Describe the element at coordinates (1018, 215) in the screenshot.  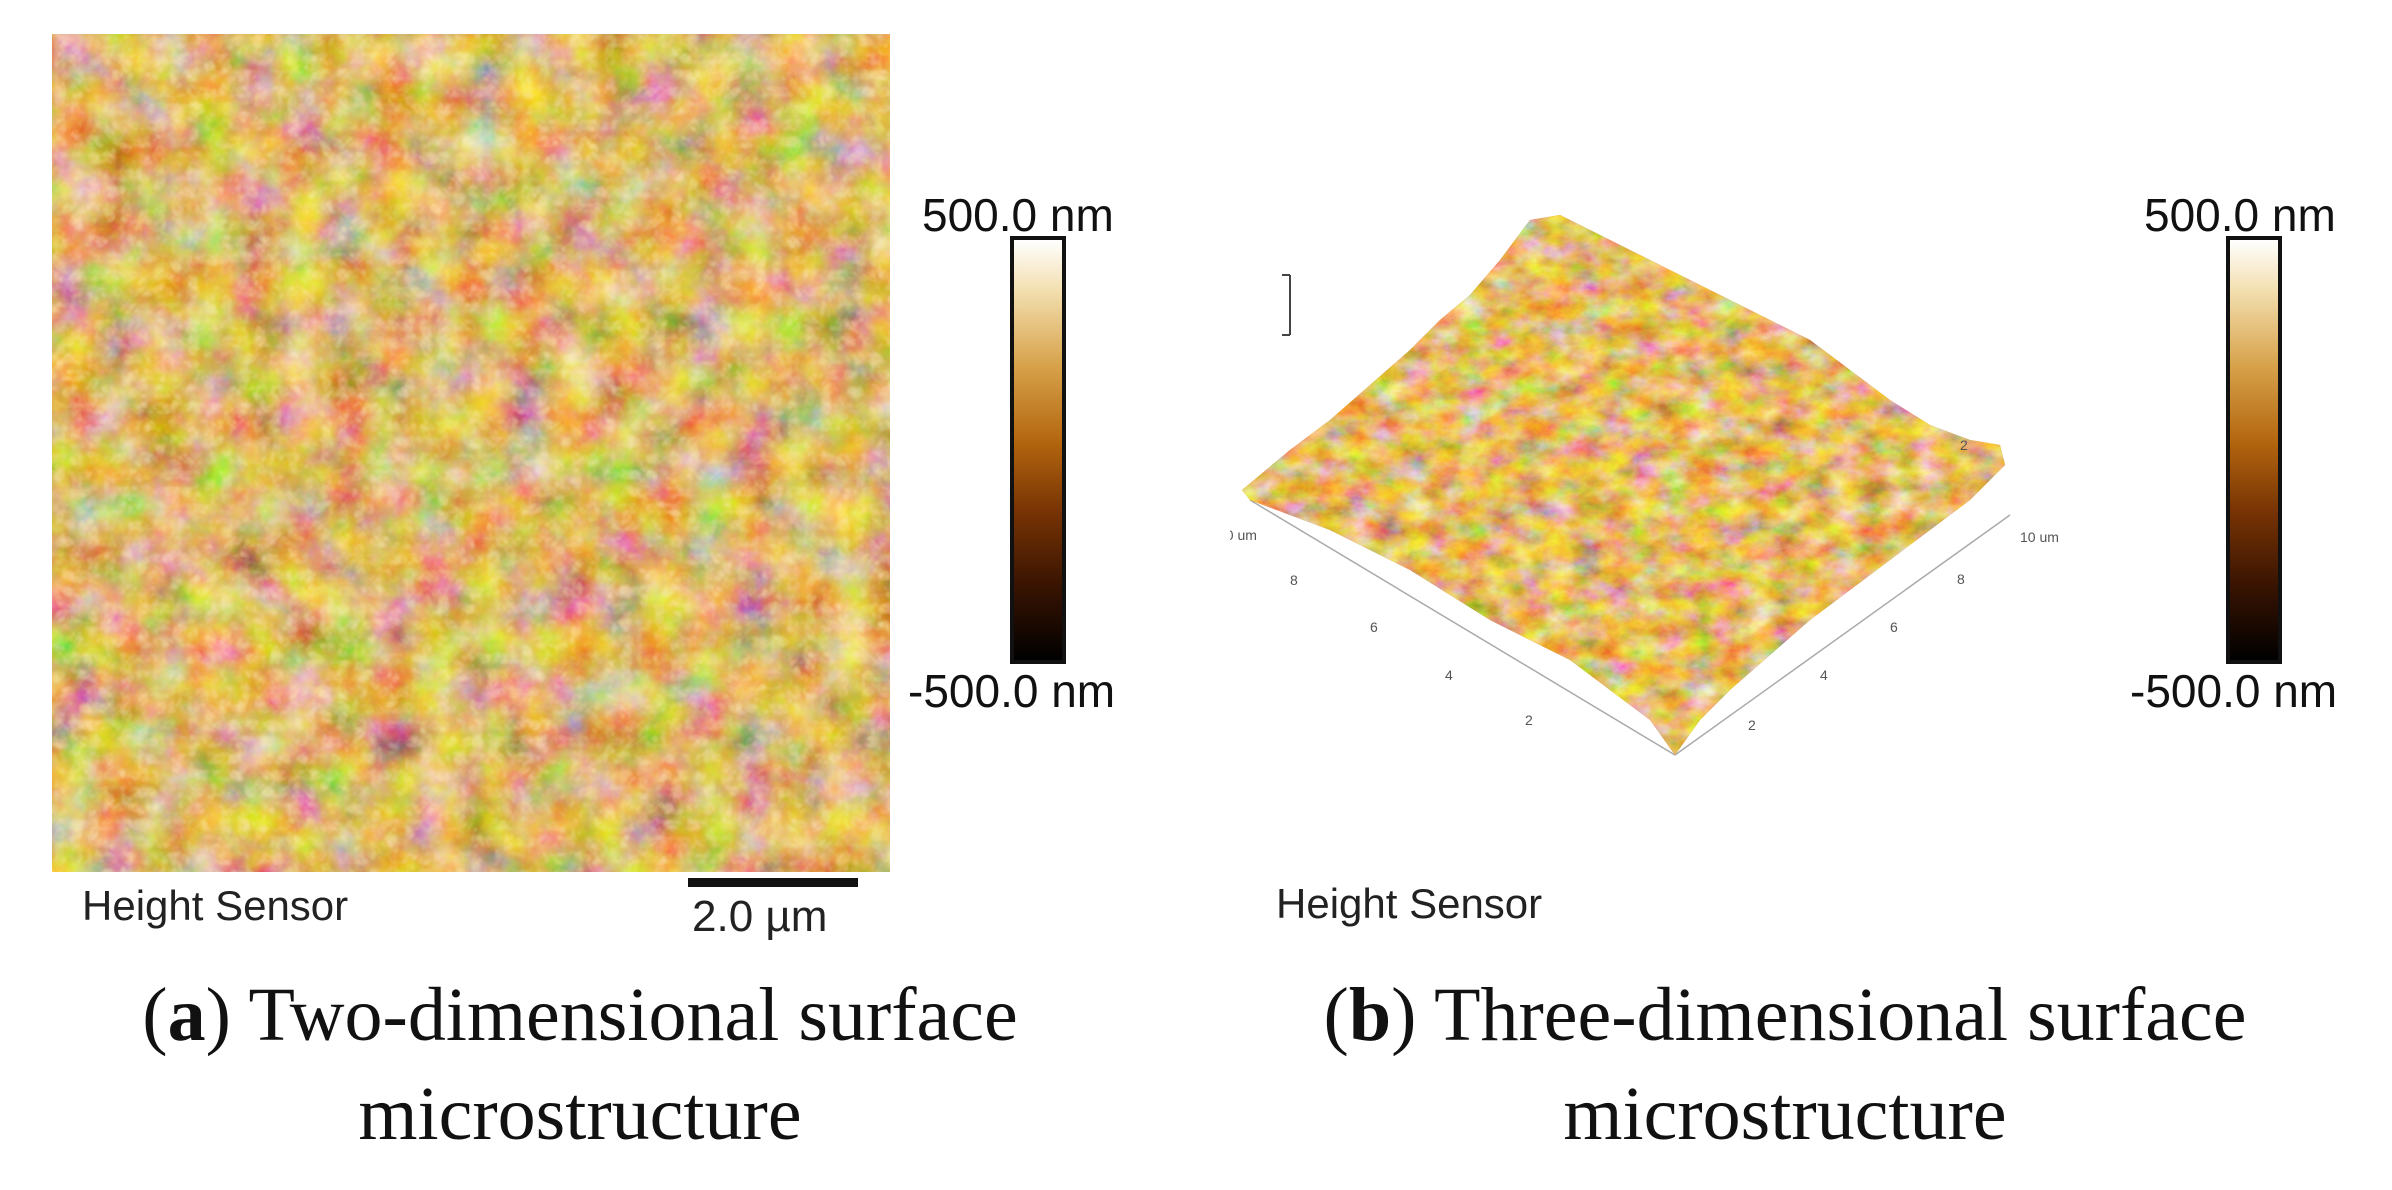
I see `colorbar-max-label-a: 500.0 nm` at that location.